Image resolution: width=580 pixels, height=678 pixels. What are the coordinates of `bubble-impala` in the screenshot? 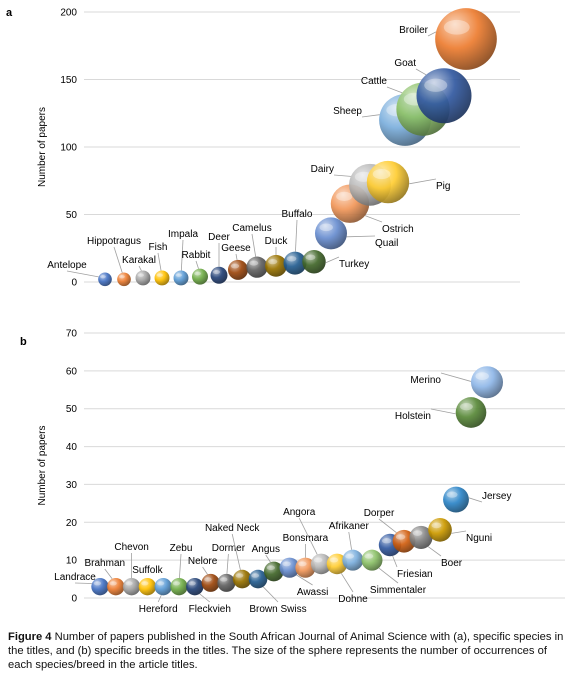 It's located at (181, 278).